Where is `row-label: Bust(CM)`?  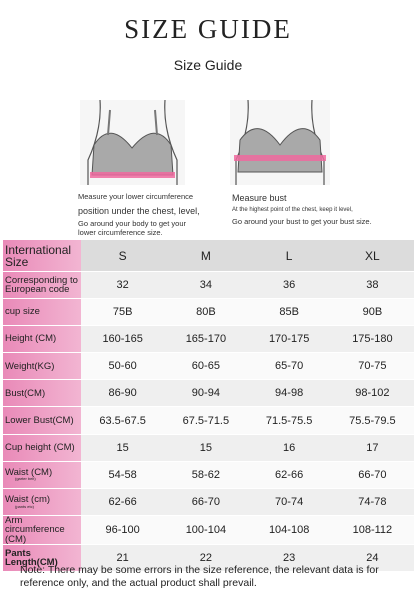
row-label: Bust(CM) is located at coordinates (42, 393).